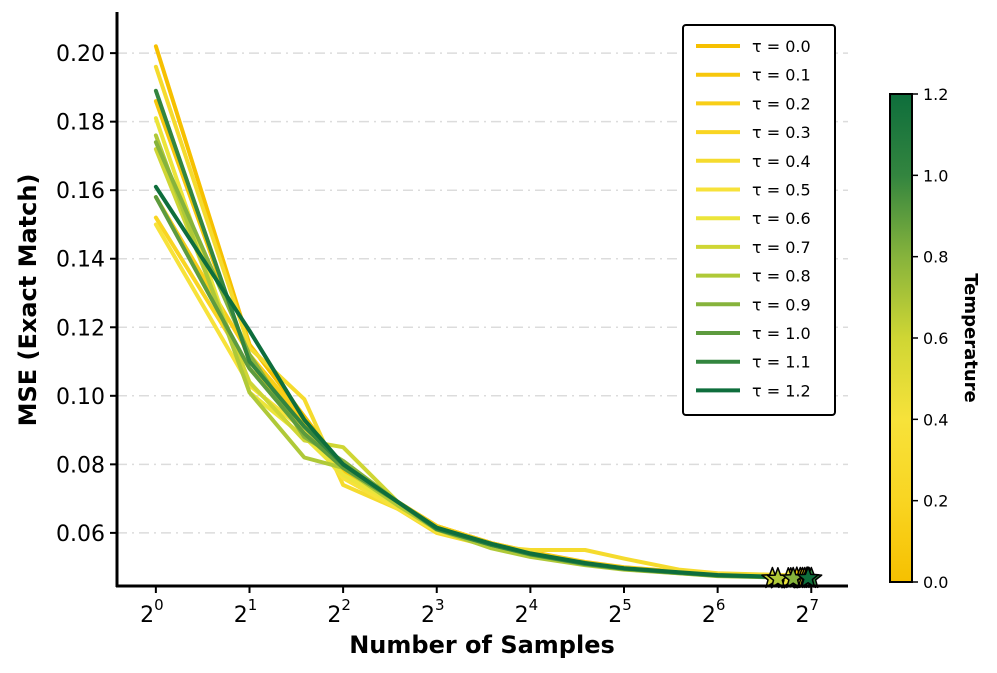 The image size is (997, 673). What do you see at coordinates (970, 337) in the screenshot?
I see `colorbar-label: Temperature` at bounding box center [970, 337].